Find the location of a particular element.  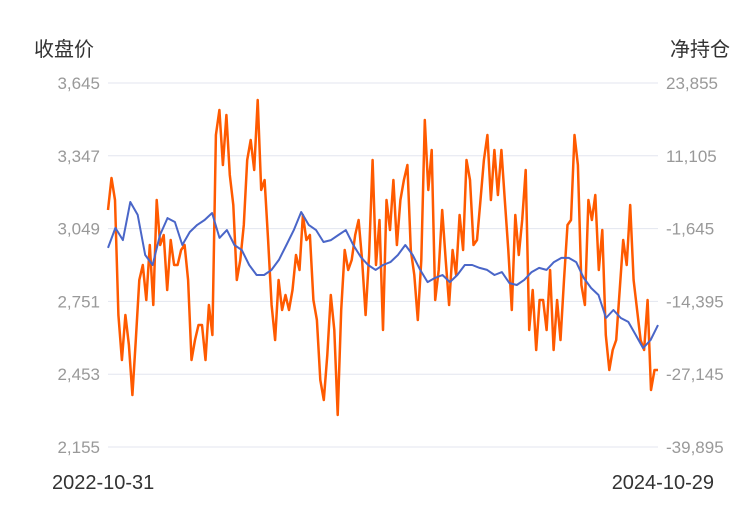

x-label-start: 2022-10-31 is located at coordinates (103, 483).